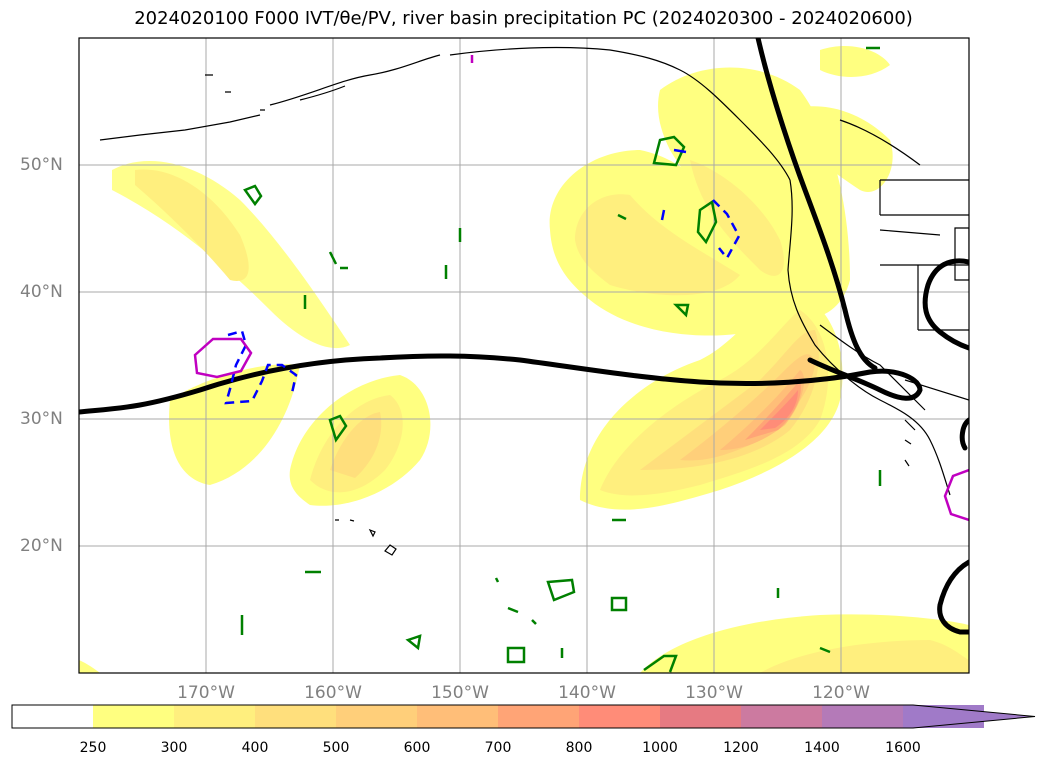 The width and height of the screenshot is (1047, 767). Describe the element at coordinates (333, 693) in the screenshot. I see `lon-label-160w: 160°W` at that location.